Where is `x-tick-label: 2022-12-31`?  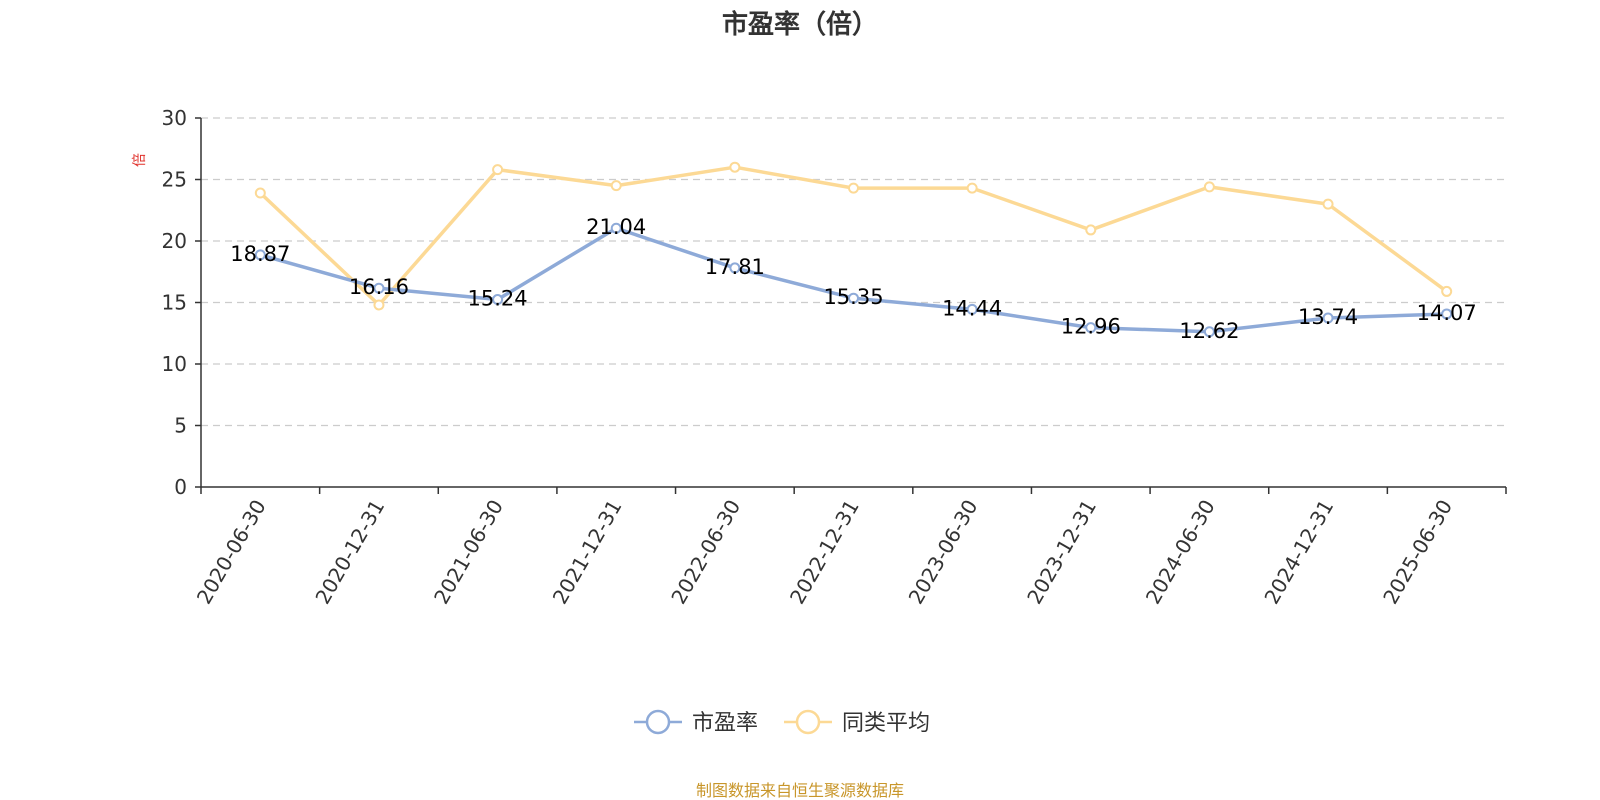
x-tick-label: 2022-12-31 is located at coordinates (824, 552).